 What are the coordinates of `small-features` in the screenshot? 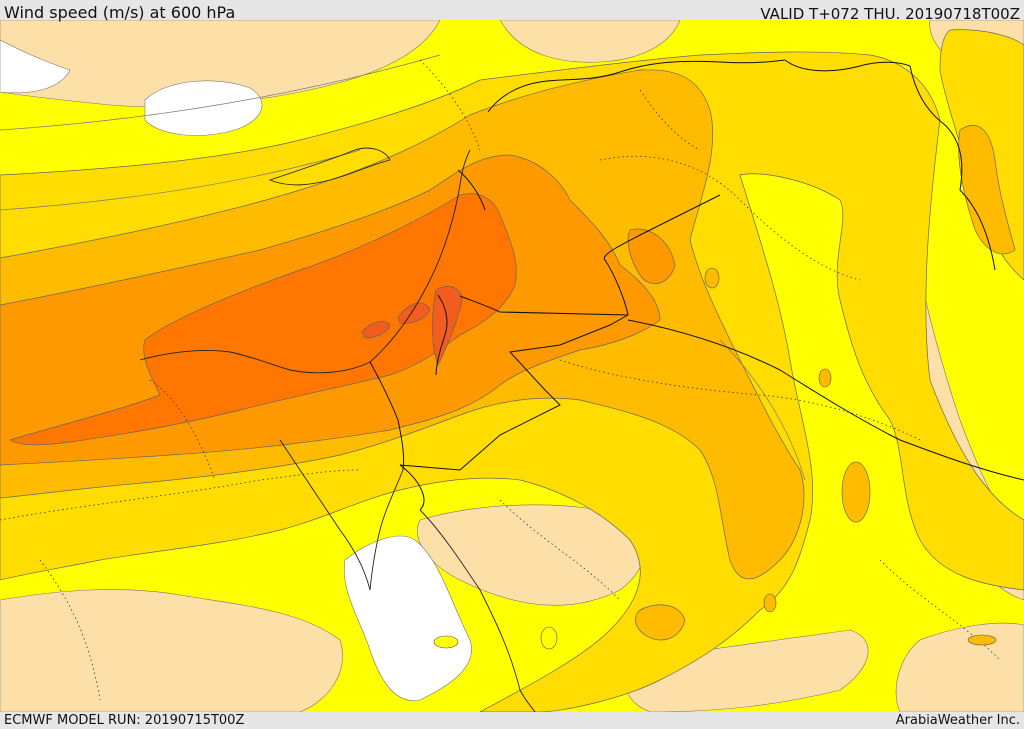 It's located at (787, 440).